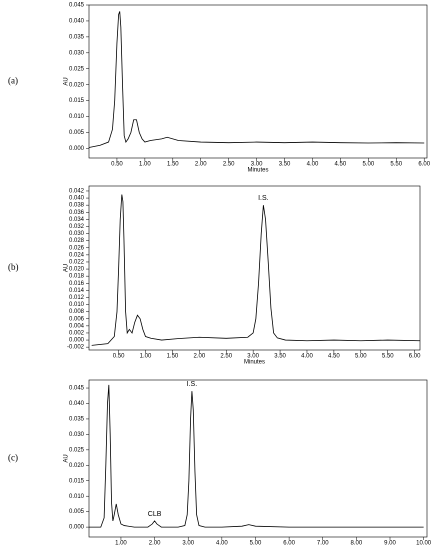  I want to click on y-tick-label: 0.028, so click(77, 241).